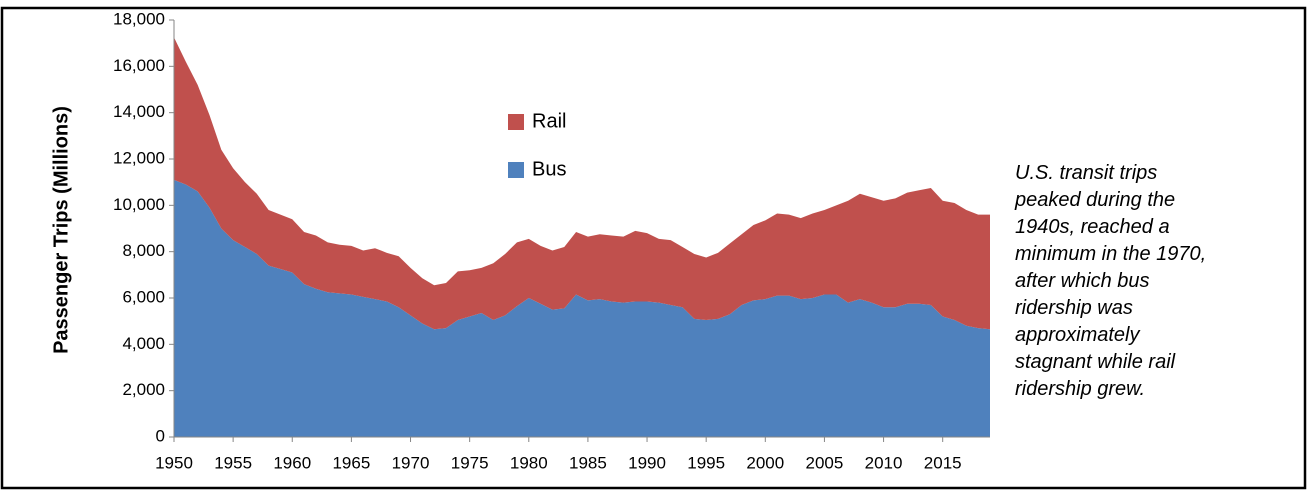 The image size is (1309, 491). Describe the element at coordinates (549, 169) in the screenshot. I see `legend-label: Bus` at that location.